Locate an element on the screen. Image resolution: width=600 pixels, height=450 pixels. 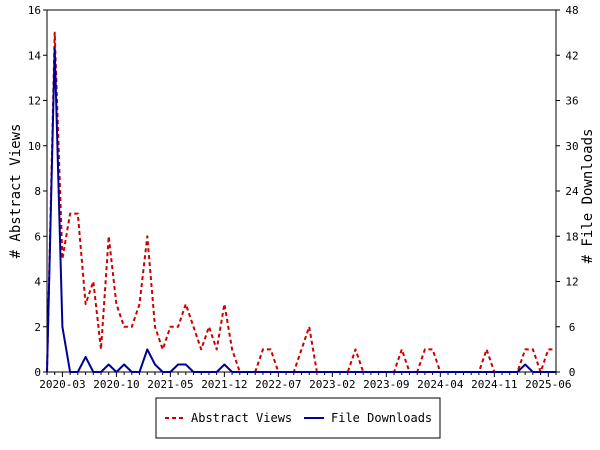
y2-tick-label: 0 is located at coordinates (572, 372).